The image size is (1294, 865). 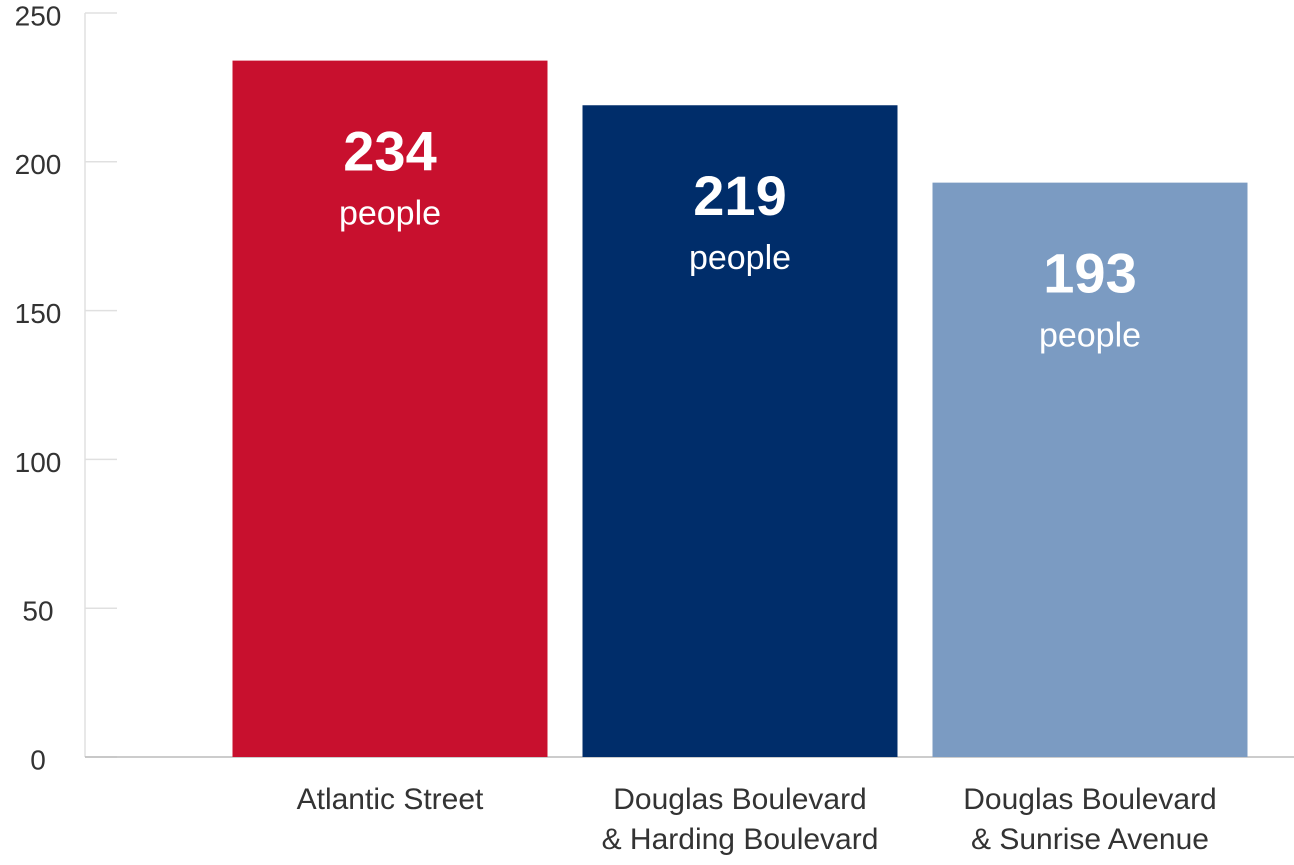 I want to click on value-label: 219, so click(x=739, y=195).